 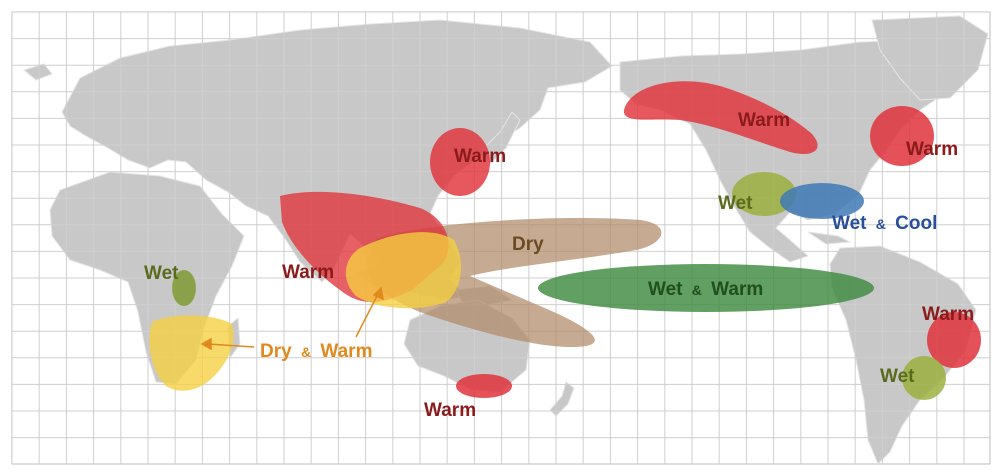 I want to click on label-dry-warm-amp: &, so click(x=306, y=352).